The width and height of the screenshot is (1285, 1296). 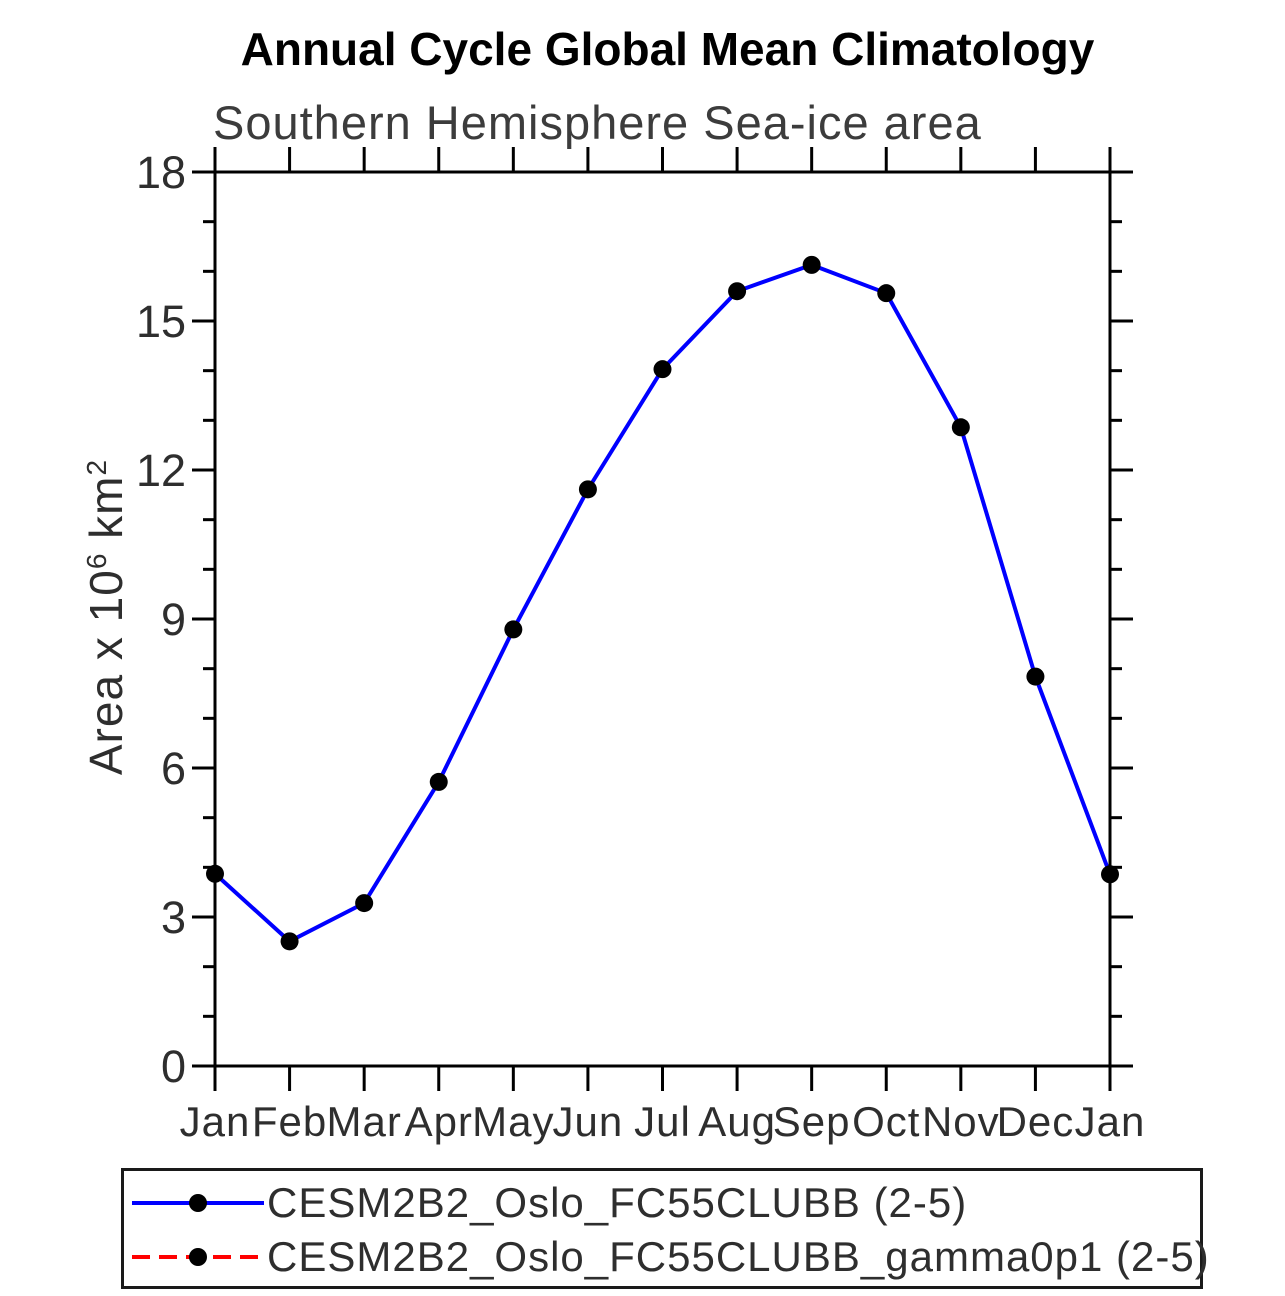 I want to click on legend-line-sample-blue-solid, so click(x=198, y=1203).